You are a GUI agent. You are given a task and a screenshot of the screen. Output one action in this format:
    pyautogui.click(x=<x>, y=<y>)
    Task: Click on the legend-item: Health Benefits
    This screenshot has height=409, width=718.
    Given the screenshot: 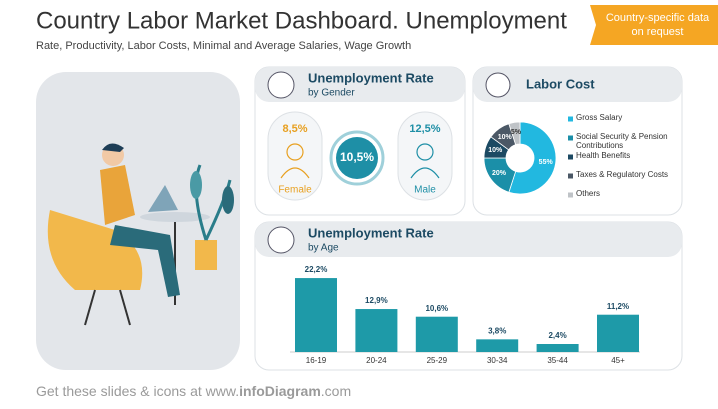 What is the action you would take?
    pyautogui.click(x=603, y=155)
    